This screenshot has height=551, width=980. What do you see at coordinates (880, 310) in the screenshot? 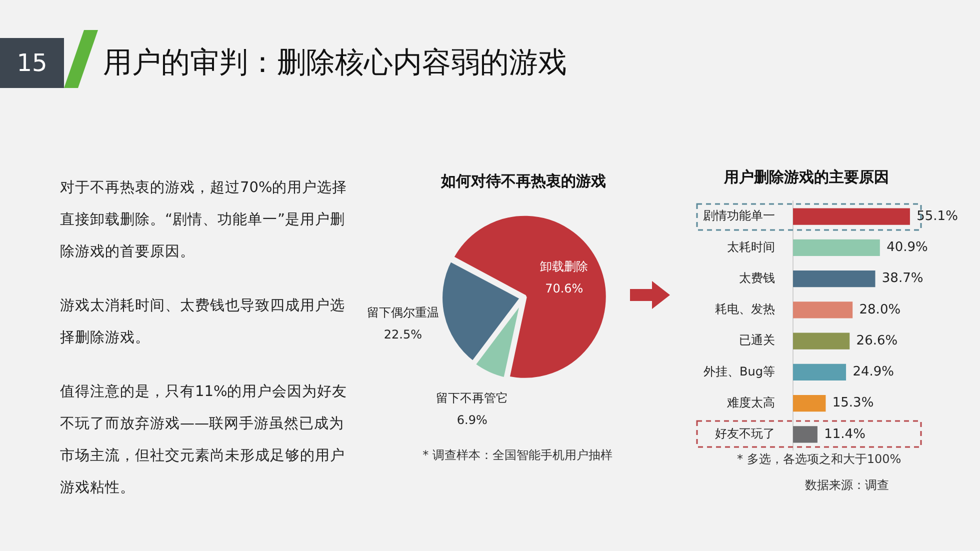
I see `data-label: 28.0%` at bounding box center [880, 310].